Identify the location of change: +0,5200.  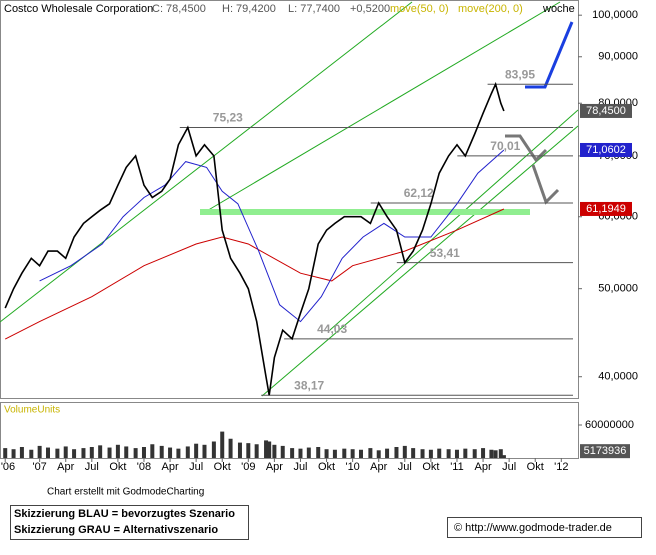
(370, 9).